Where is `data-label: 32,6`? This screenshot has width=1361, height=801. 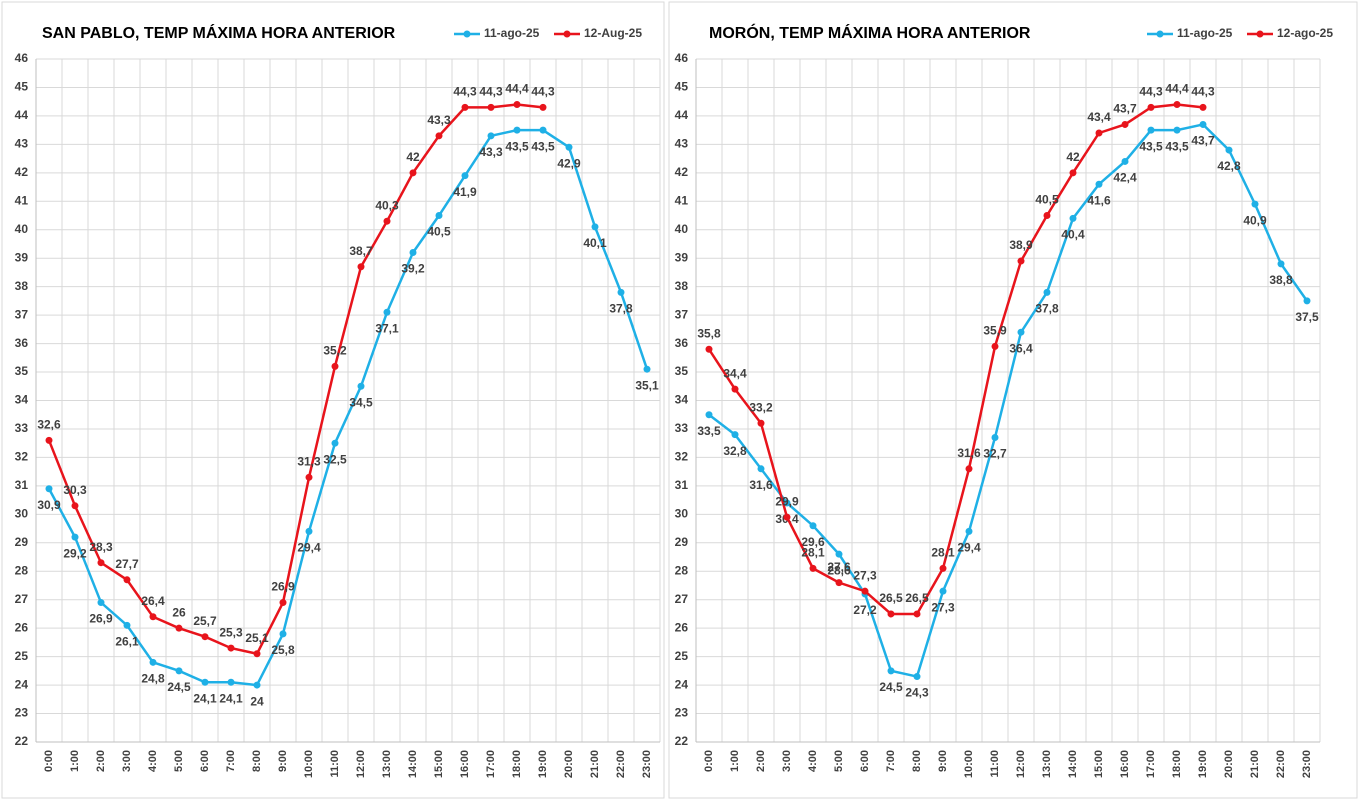 data-label: 32,6 is located at coordinates (49, 425).